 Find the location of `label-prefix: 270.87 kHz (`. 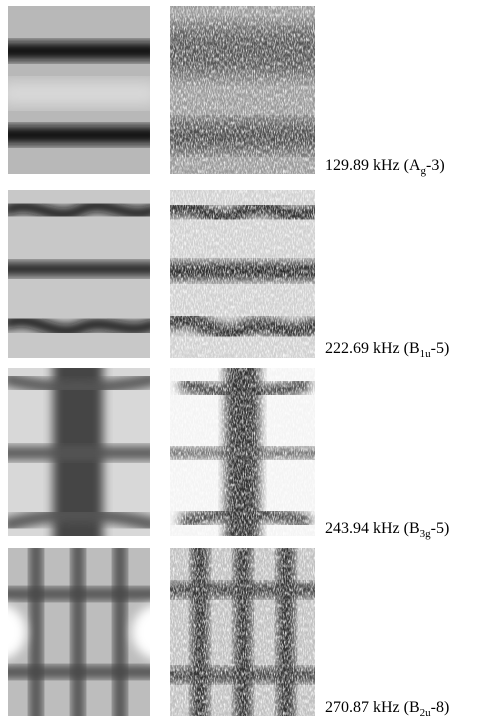

label-prefix: 270.87 kHz ( is located at coordinates (367, 707).